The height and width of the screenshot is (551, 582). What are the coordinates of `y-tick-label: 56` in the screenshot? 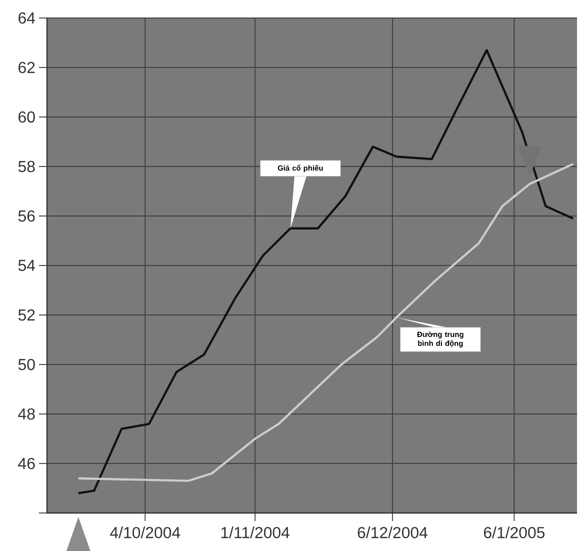 It's located at (26, 216).